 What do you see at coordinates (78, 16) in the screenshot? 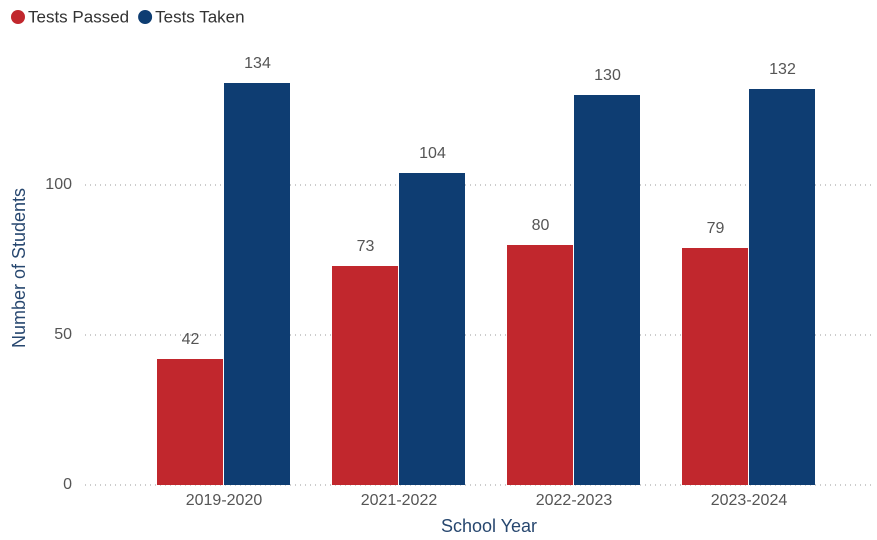
I see `legend-label: Tests Passed` at bounding box center [78, 16].